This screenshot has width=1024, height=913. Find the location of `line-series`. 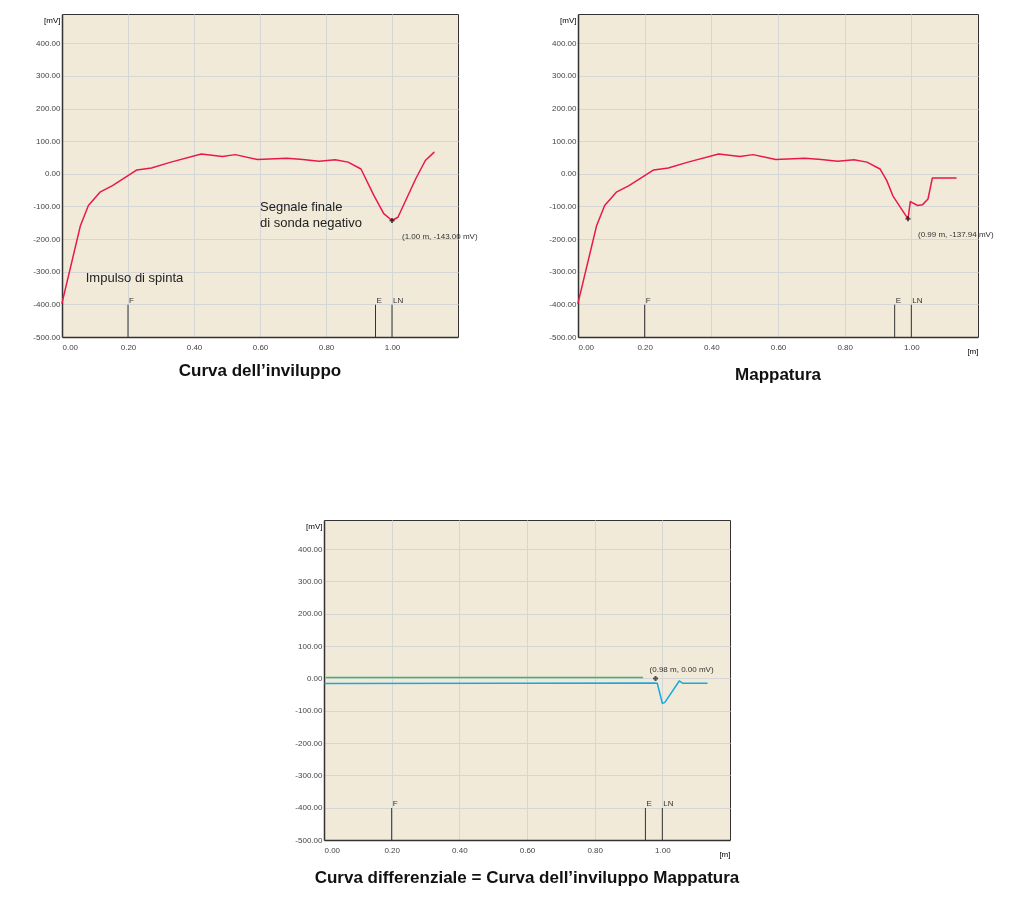

line-series is located at coordinates (248, 227).